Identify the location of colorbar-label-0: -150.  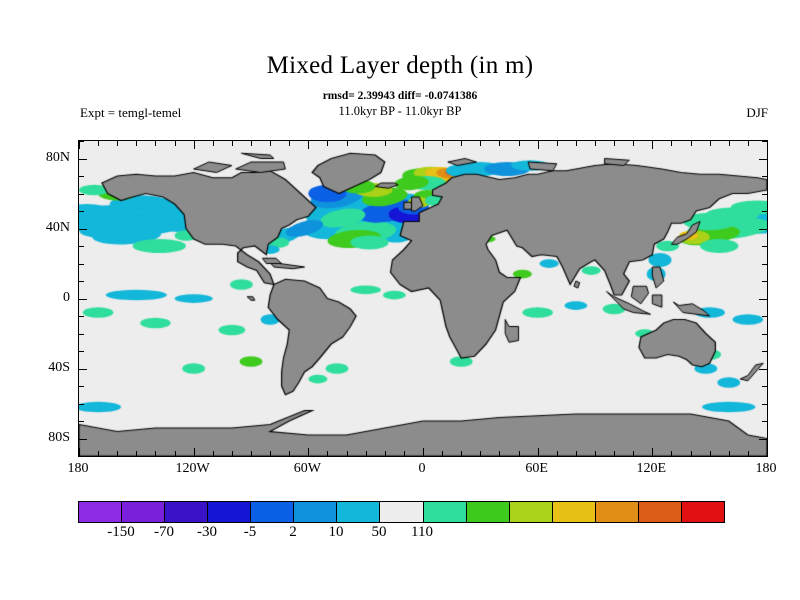
(121, 532).